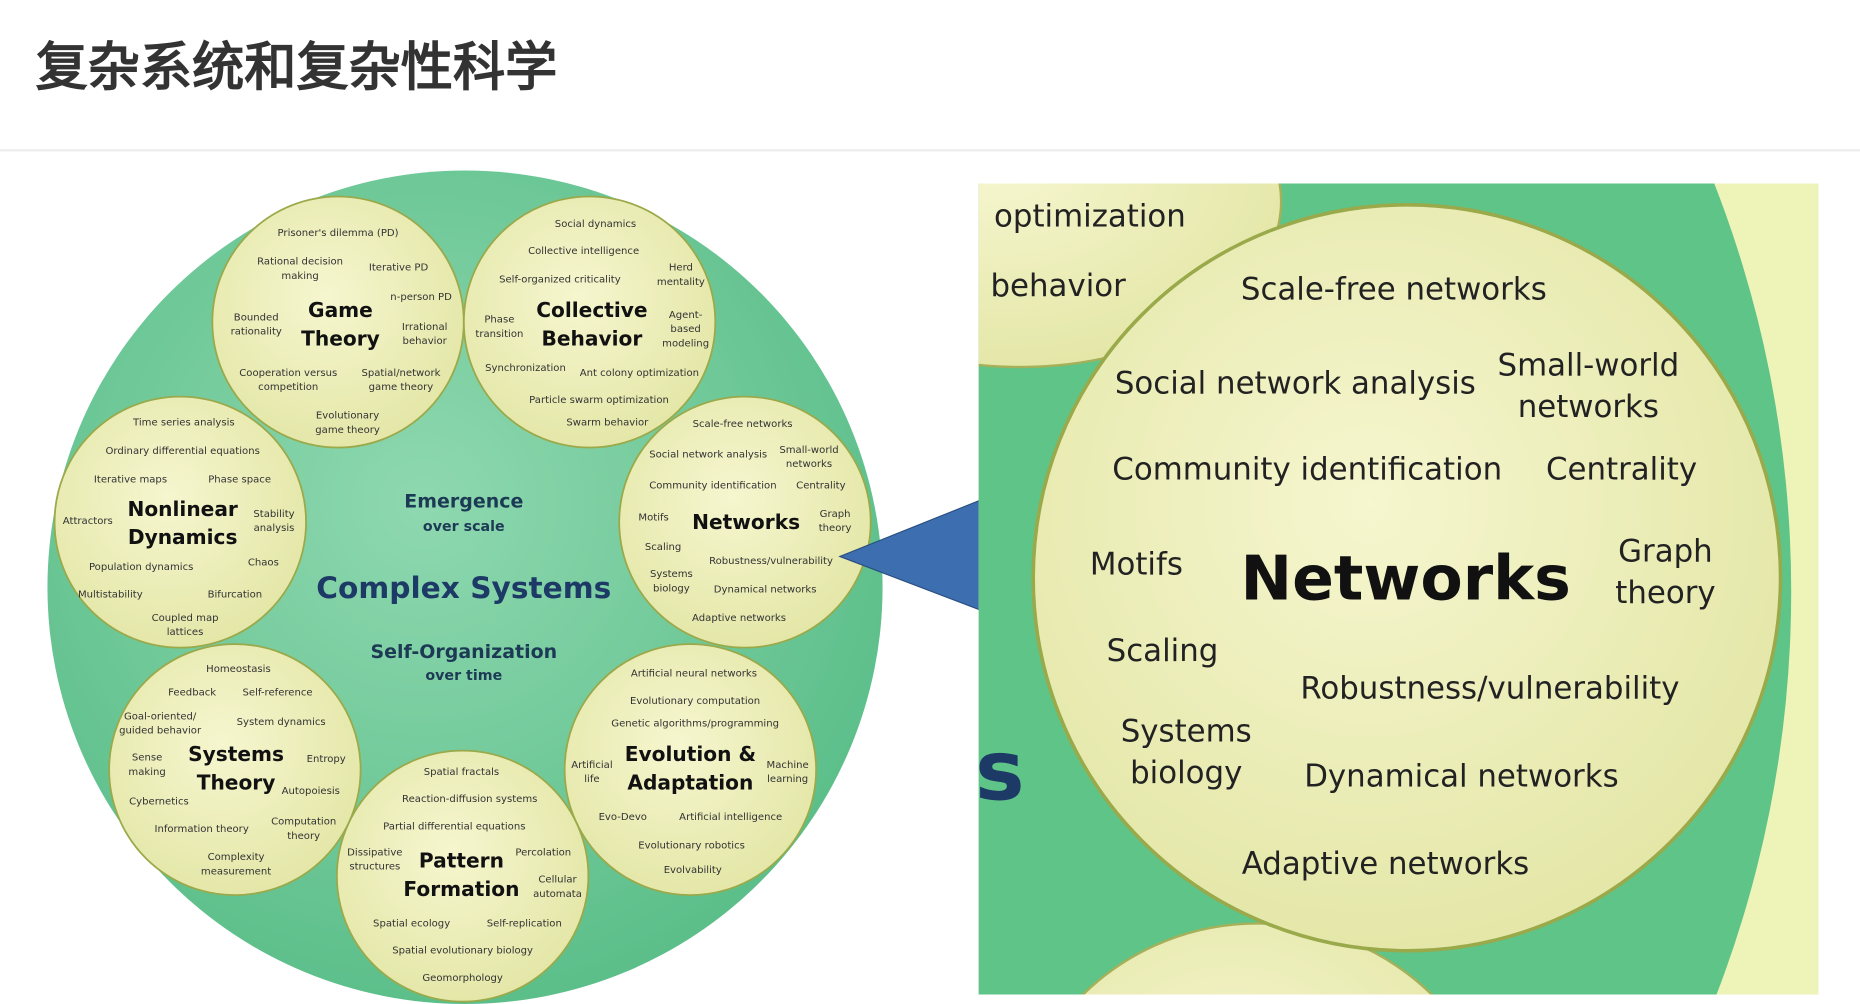  Describe the element at coordinates (557, 880) in the screenshot. I see `topic: Cellular` at that location.